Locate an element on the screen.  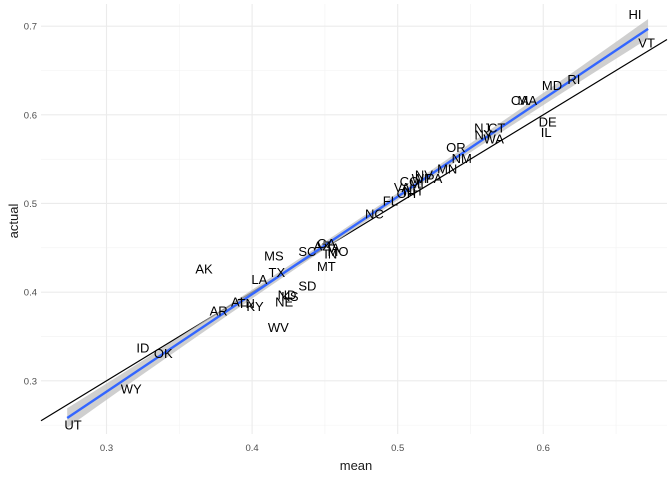
point-label-de: DE is located at coordinates (548, 121).